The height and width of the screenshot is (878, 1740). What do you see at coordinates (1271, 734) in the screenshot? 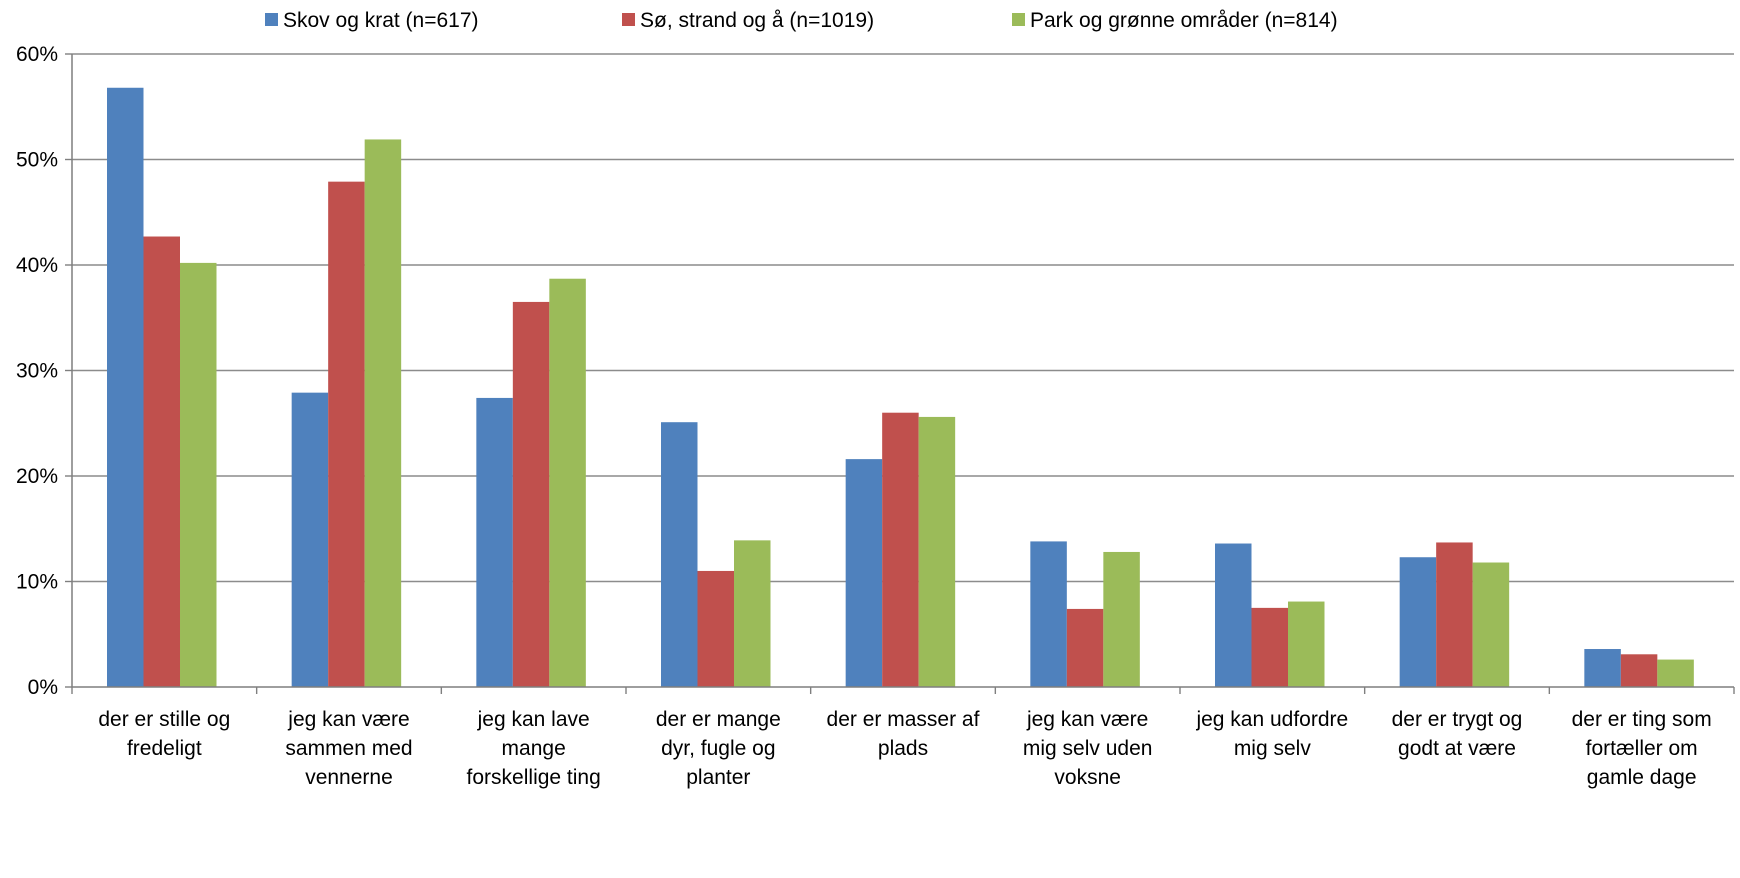
I see `x-category-label: jeg kan udfordre mig selv` at bounding box center [1271, 734].